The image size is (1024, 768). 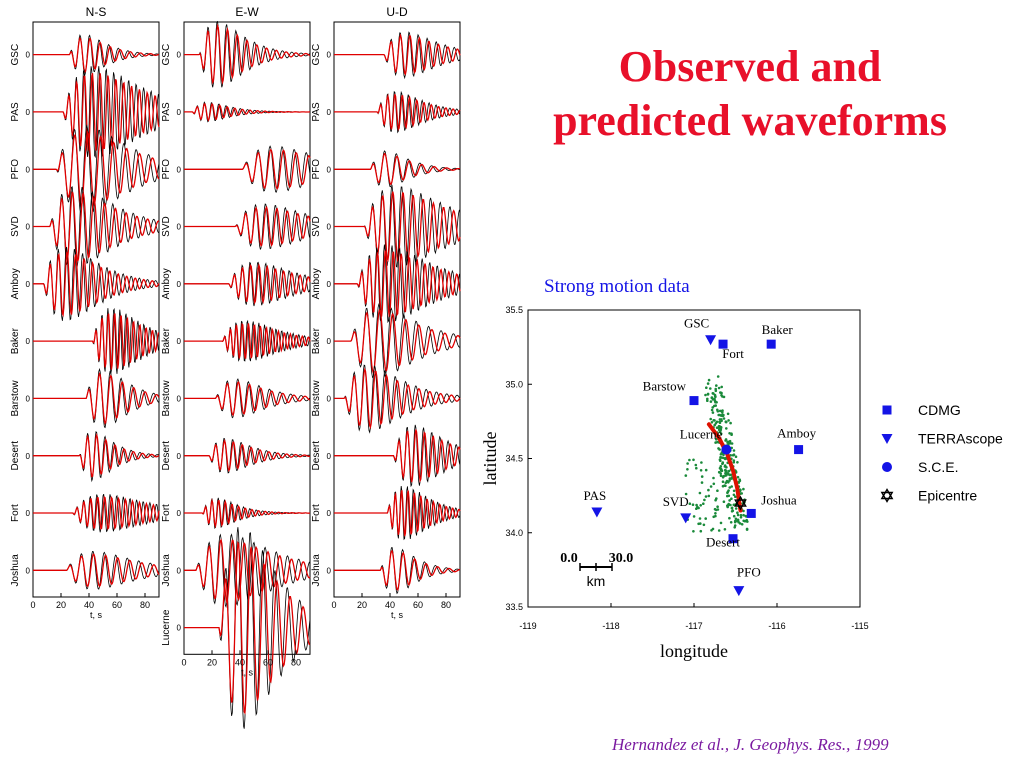 What do you see at coordinates (96, 12) in the screenshot?
I see `panel-title: N-S` at bounding box center [96, 12].